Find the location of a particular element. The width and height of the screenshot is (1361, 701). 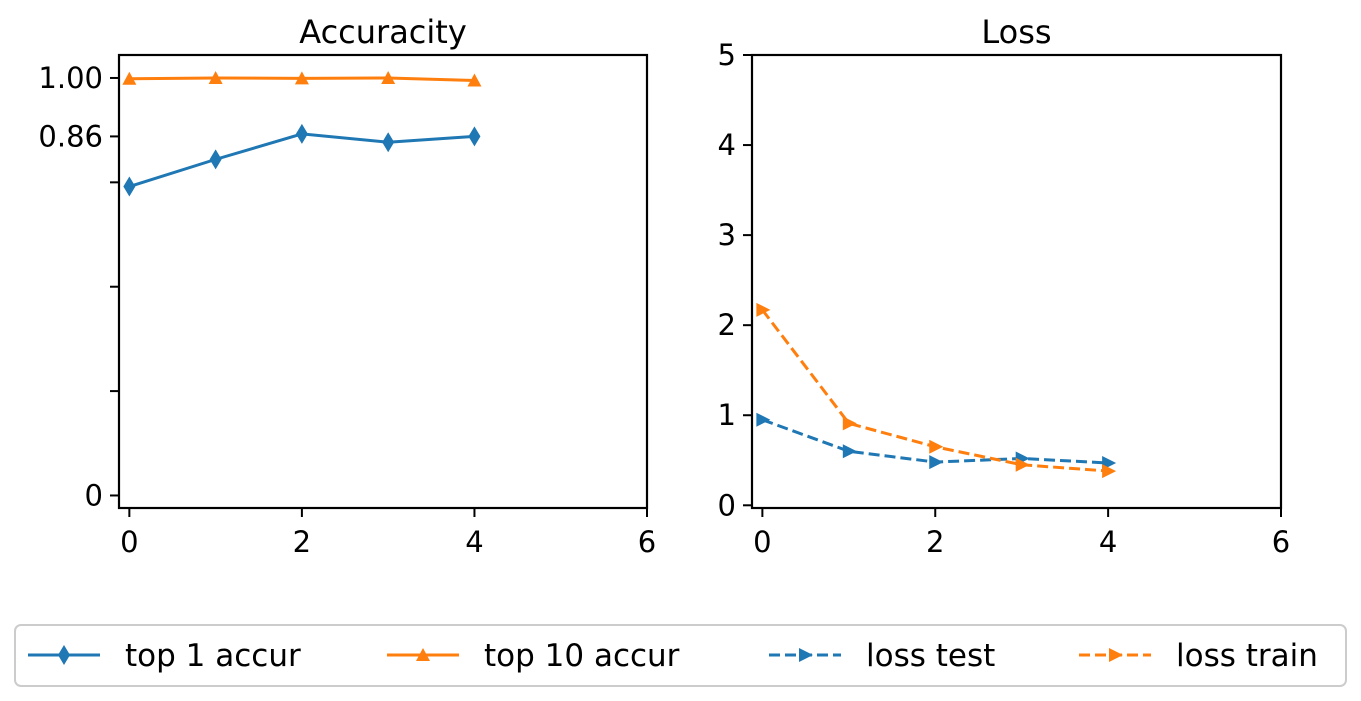

legend-entry-loss-train: loss train is located at coordinates (1247, 656).